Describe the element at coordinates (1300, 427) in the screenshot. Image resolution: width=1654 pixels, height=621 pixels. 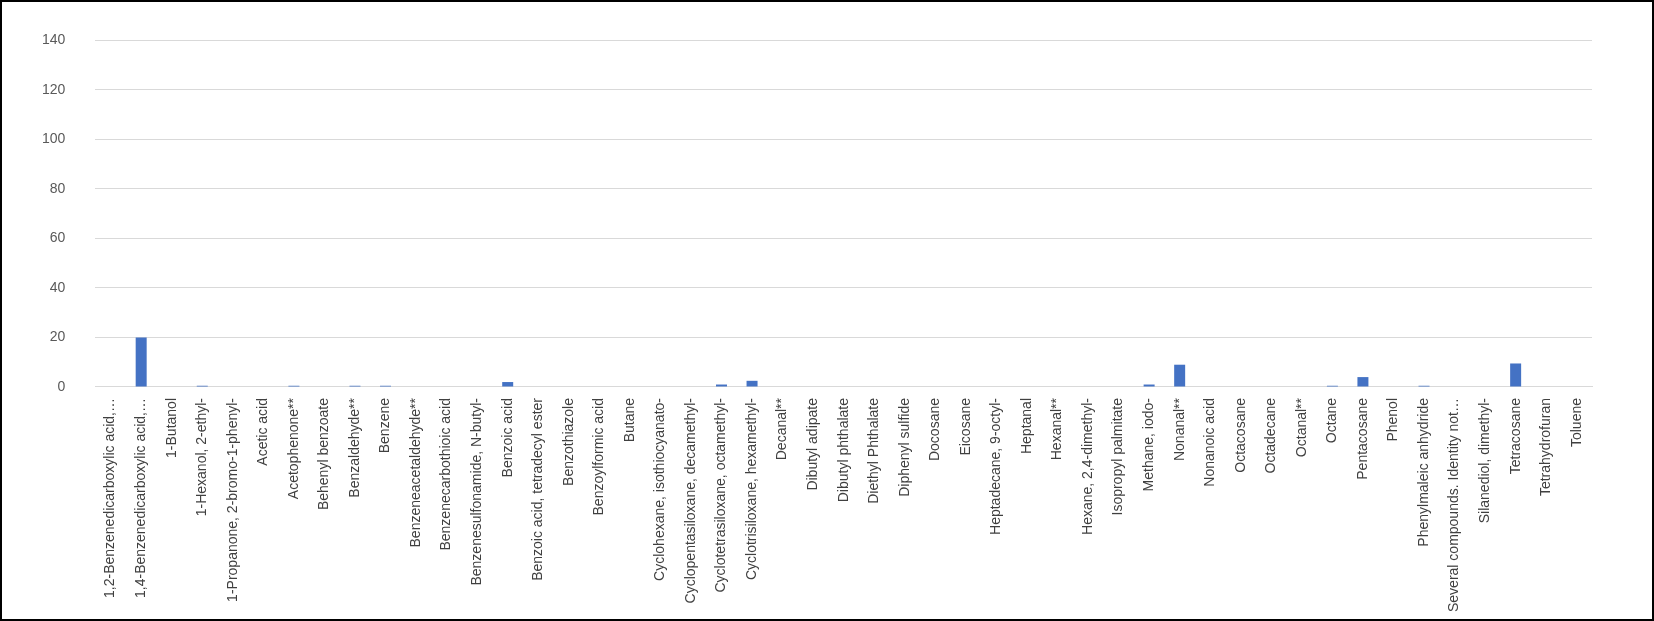
I see `x-tick-label: Octanal**` at that location.